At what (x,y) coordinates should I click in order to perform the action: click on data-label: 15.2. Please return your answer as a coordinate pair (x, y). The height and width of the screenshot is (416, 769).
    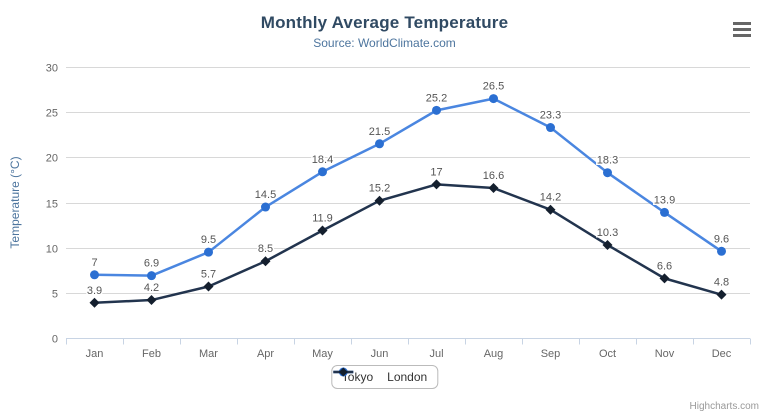
    Looking at the image, I should click on (379, 189).